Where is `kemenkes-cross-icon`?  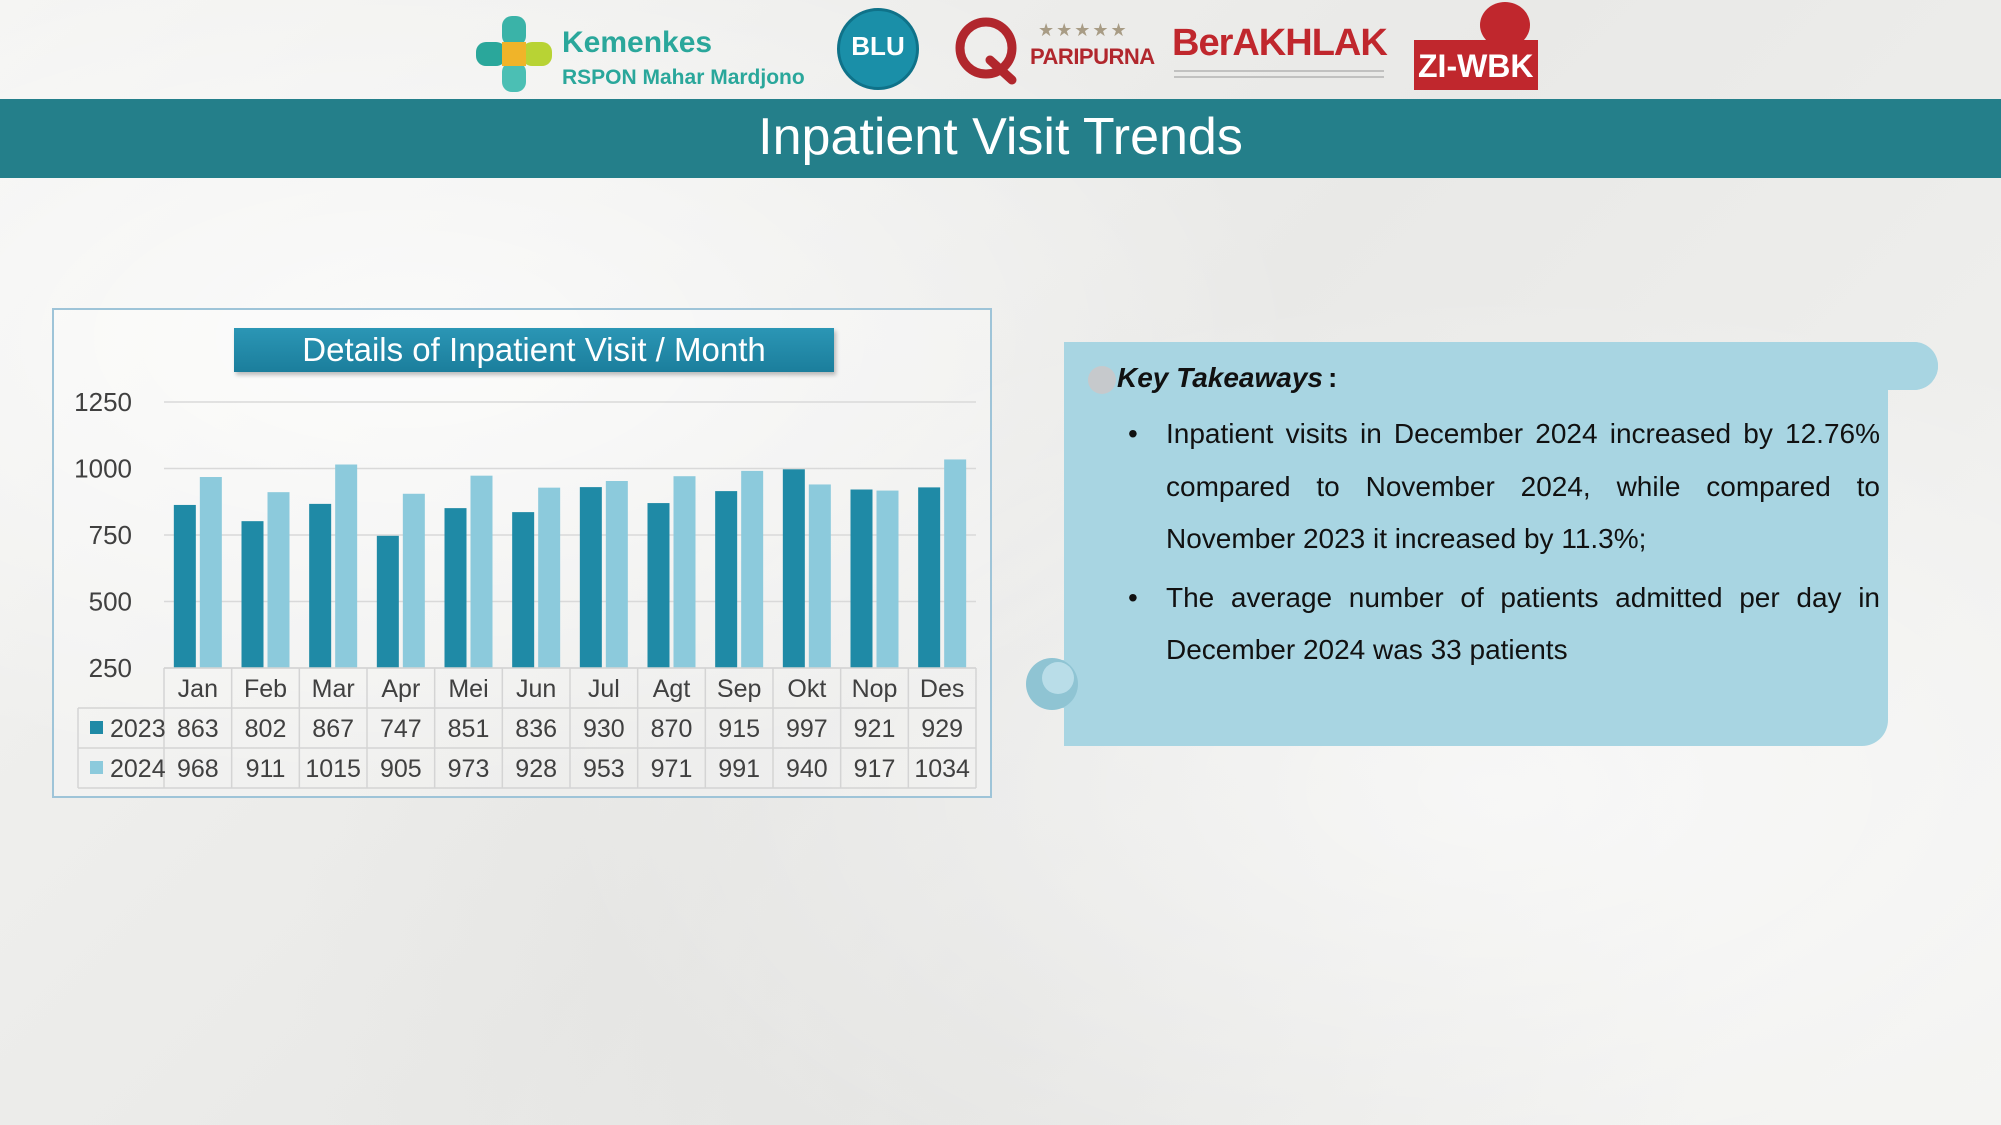 kemenkes-cross-icon is located at coordinates (514, 54).